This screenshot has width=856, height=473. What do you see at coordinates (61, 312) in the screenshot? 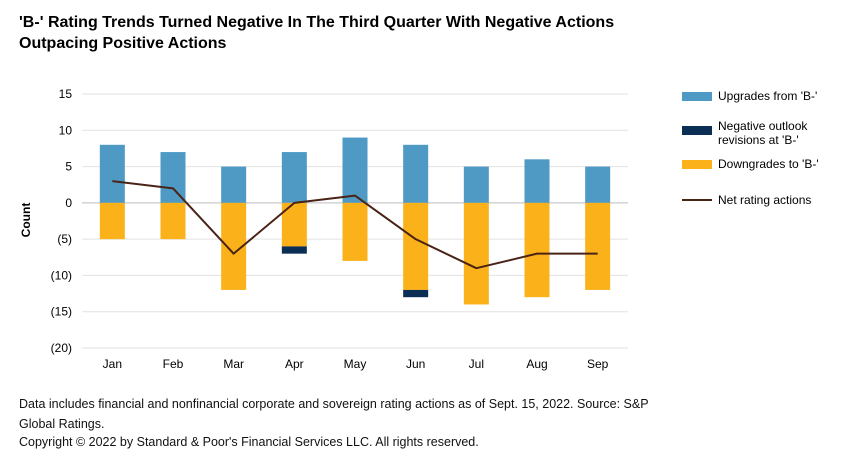
I see `y-tick-label: (15)` at bounding box center [61, 312].